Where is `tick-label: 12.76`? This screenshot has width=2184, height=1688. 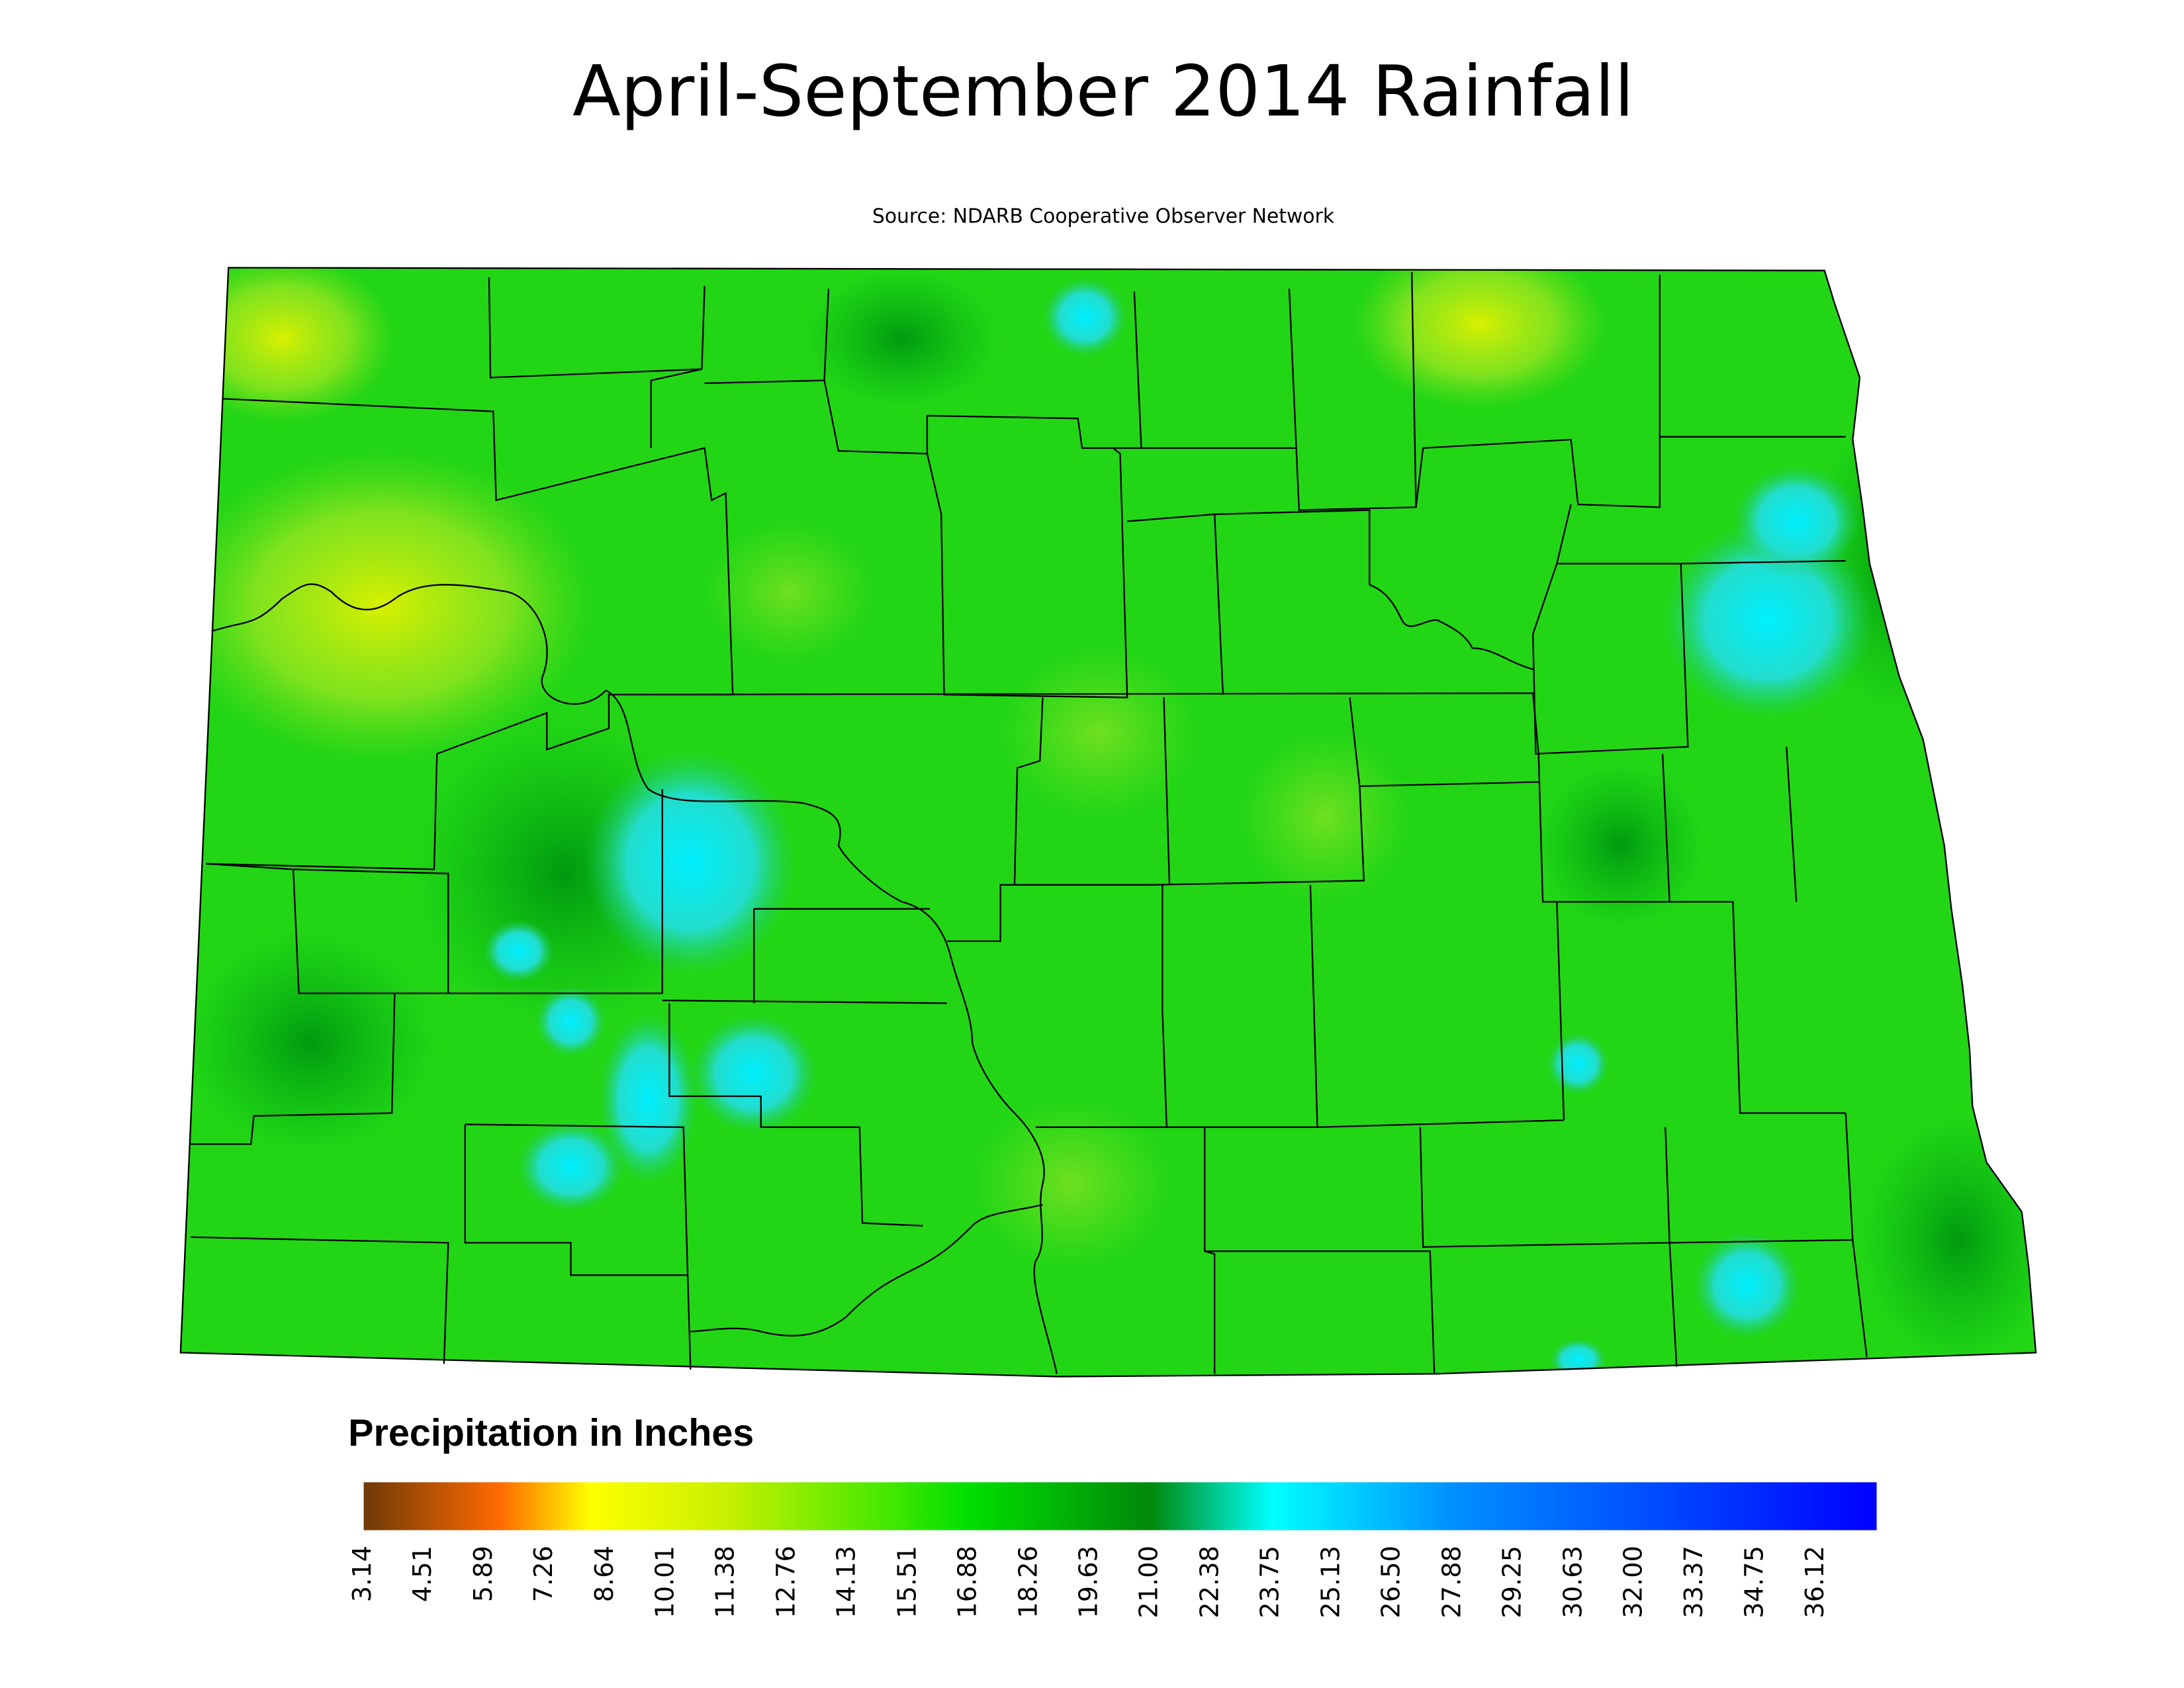 tick-label: 12.76 is located at coordinates (786, 1582).